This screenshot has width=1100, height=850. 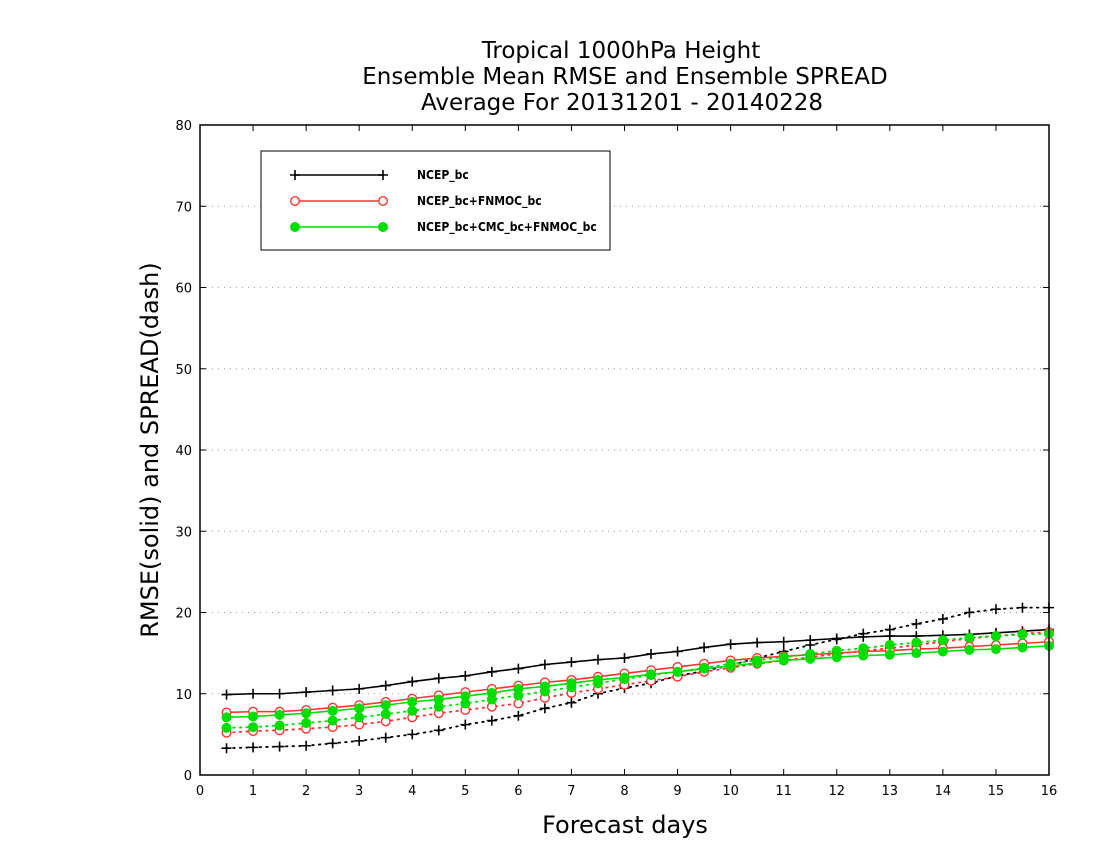 I want to click on x-tick-label: 12, so click(x=836, y=791).